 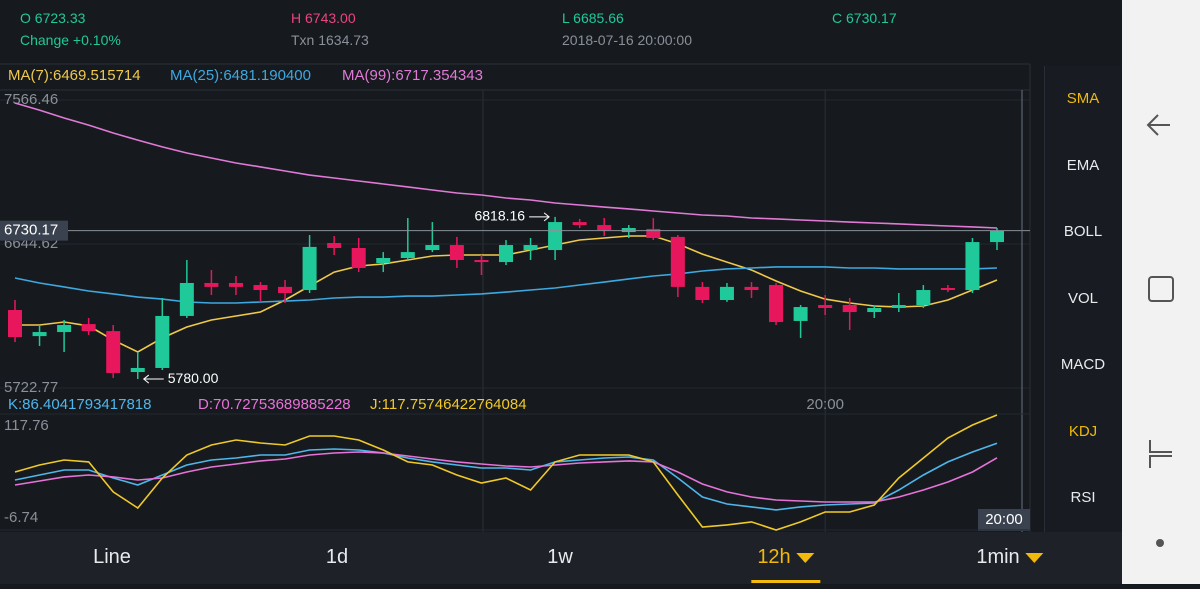 I want to click on txn: Txn 1634.73, so click(x=330, y=40).